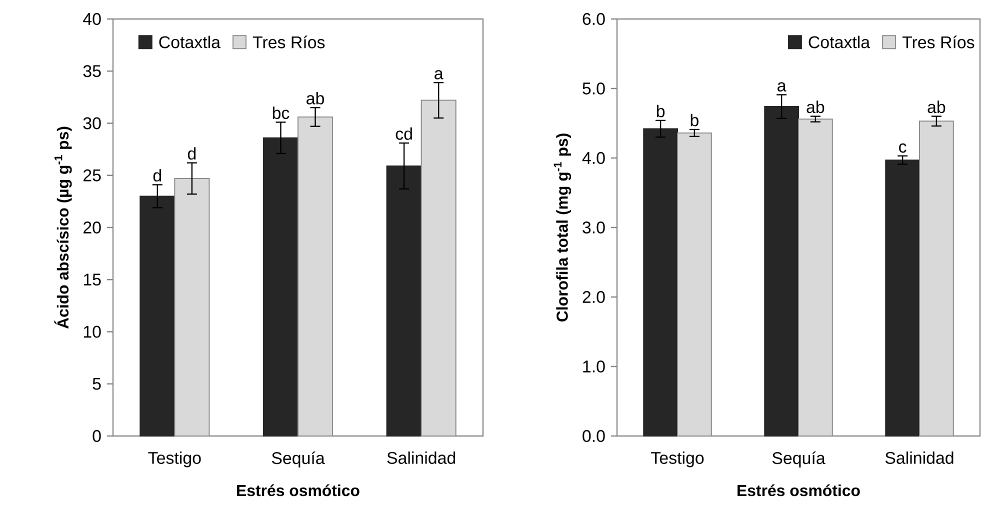 The height and width of the screenshot is (527, 982). I want to click on y-tick-label: 30, so click(92, 123).